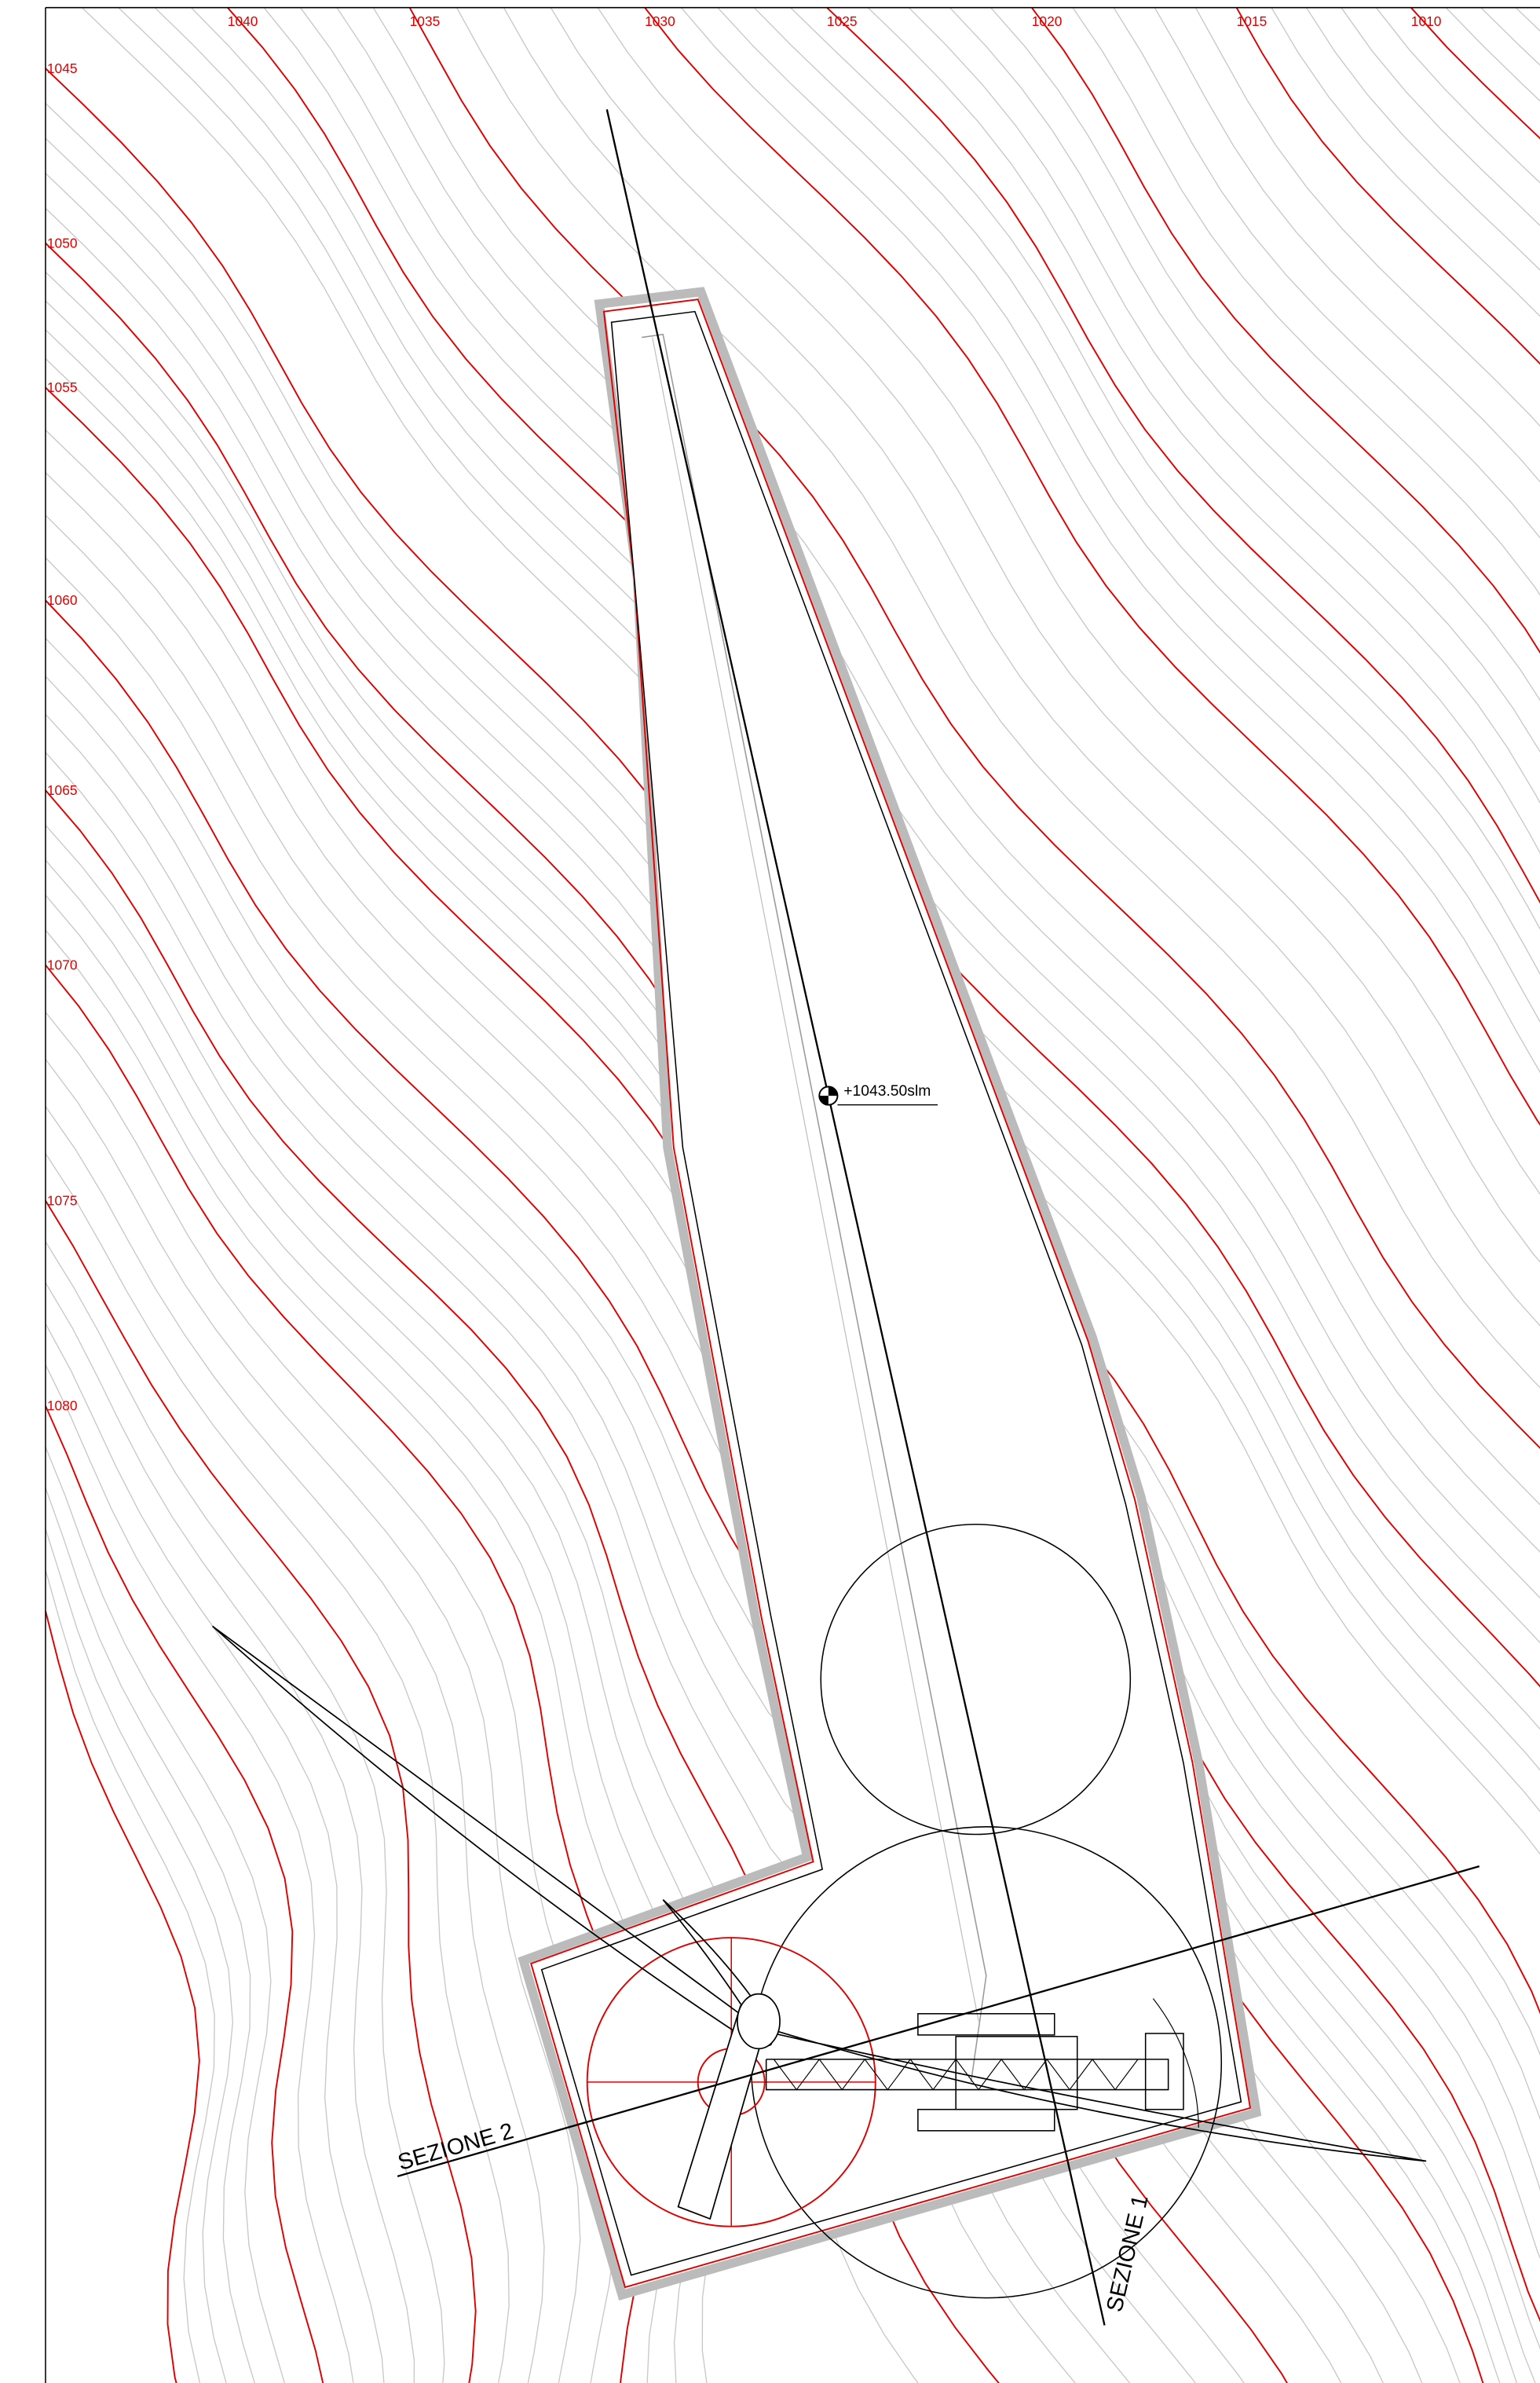  Describe the element at coordinates (1252, 21) in the screenshot. I see `contour-label: 1015` at that location.